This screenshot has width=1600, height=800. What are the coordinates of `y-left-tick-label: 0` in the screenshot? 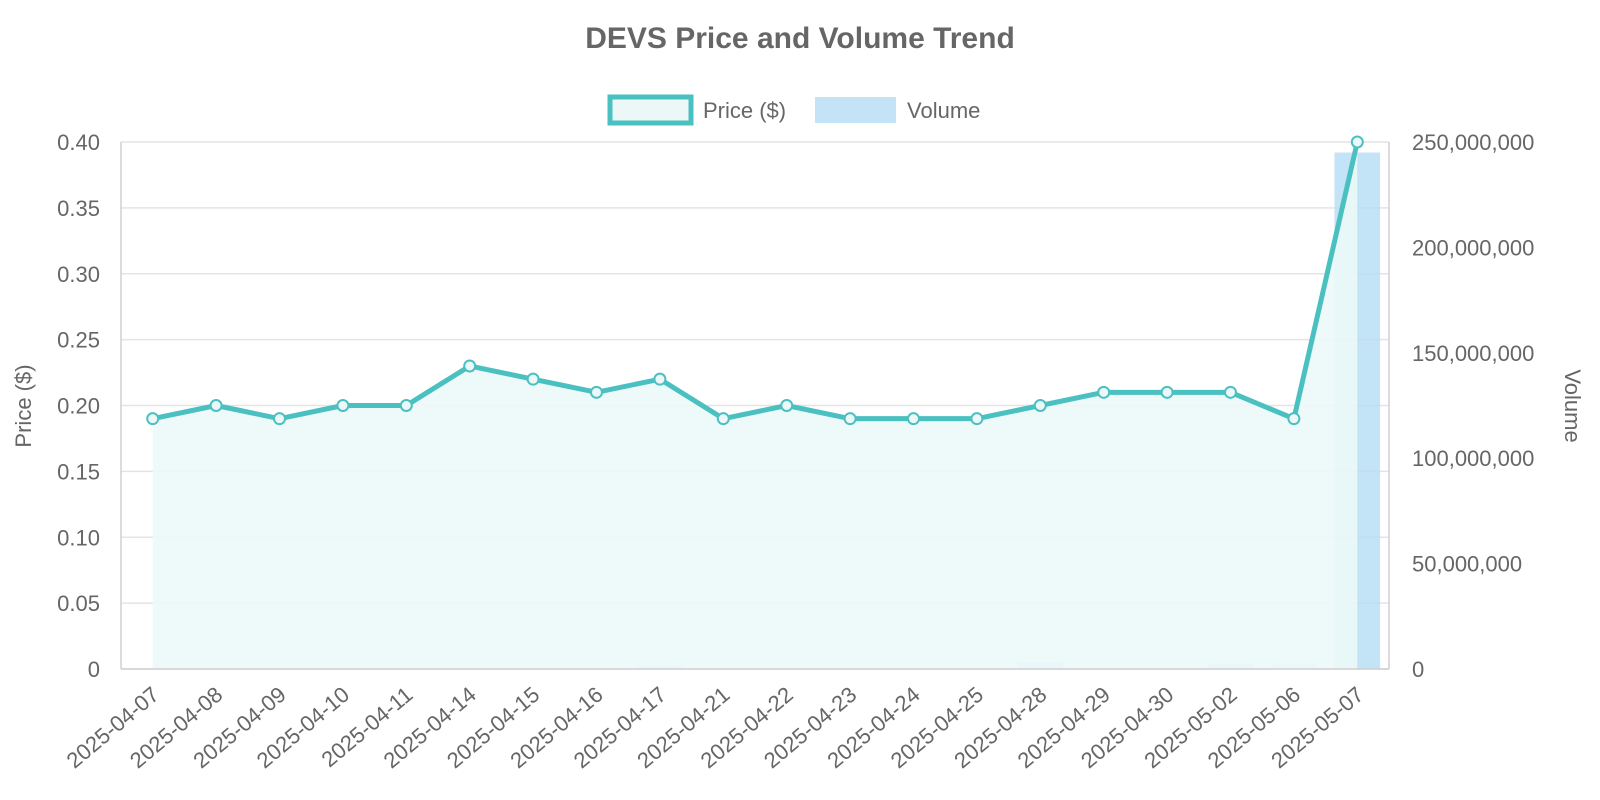 It's located at (94, 669).